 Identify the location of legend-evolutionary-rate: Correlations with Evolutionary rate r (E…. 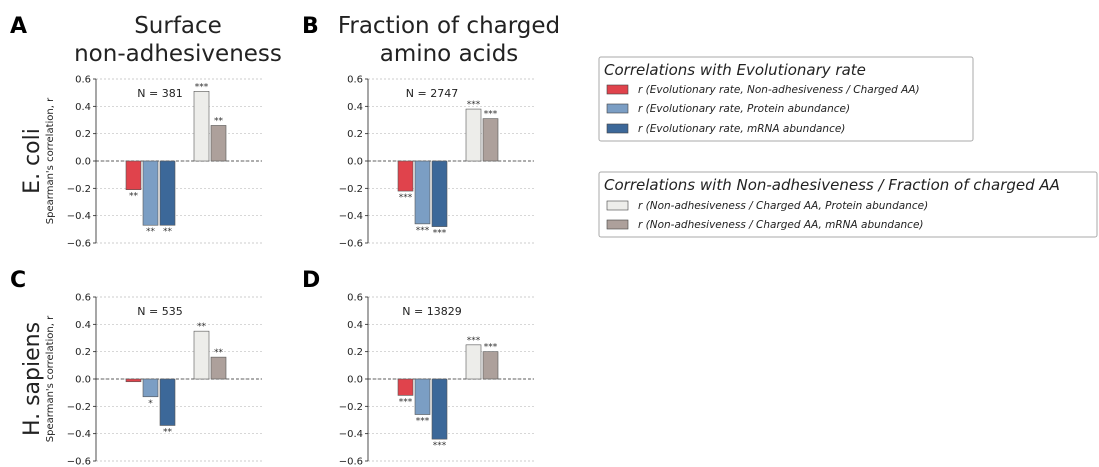
(786, 99).